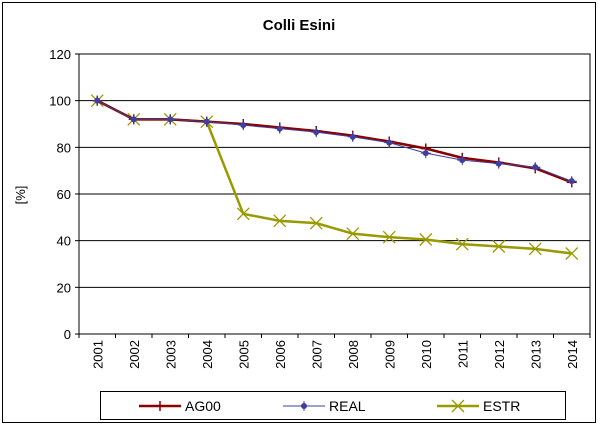 Image resolution: width=598 pixels, height=425 pixels. Describe the element at coordinates (64, 194) in the screenshot. I see `y-tick-label: 60` at that location.